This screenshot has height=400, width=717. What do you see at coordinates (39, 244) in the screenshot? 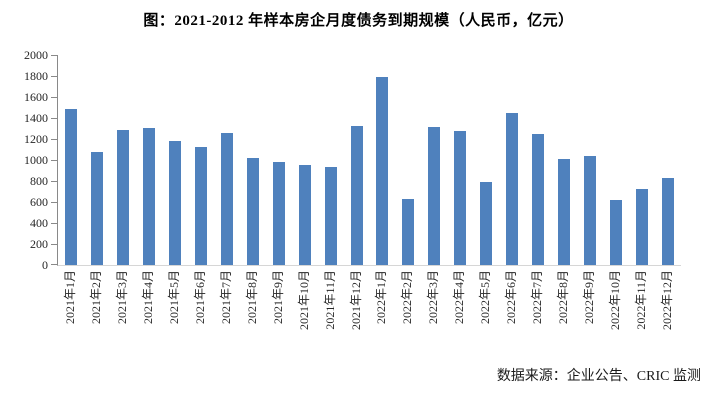
I see `y-tick-label: 200` at bounding box center [39, 244].